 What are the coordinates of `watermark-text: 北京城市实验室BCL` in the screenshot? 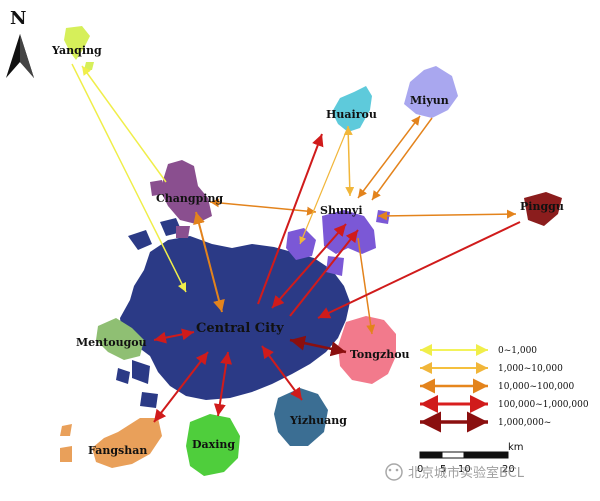 It's located at (466, 473).